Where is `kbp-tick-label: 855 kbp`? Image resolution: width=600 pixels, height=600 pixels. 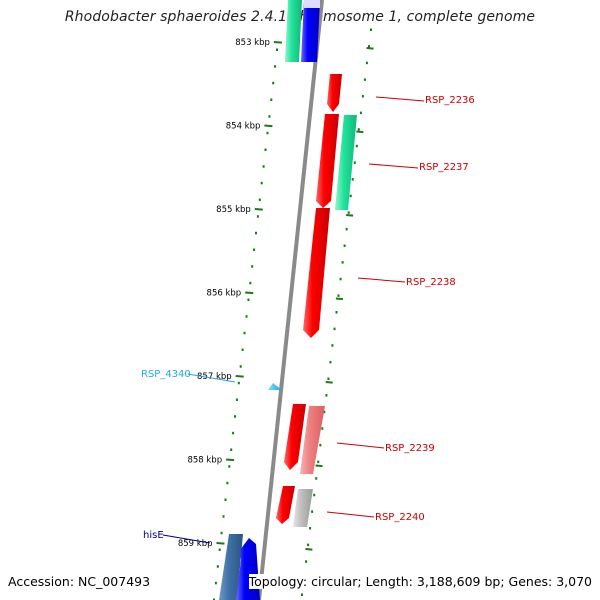
kbp-tick-label: 855 kbp is located at coordinates (233, 210).